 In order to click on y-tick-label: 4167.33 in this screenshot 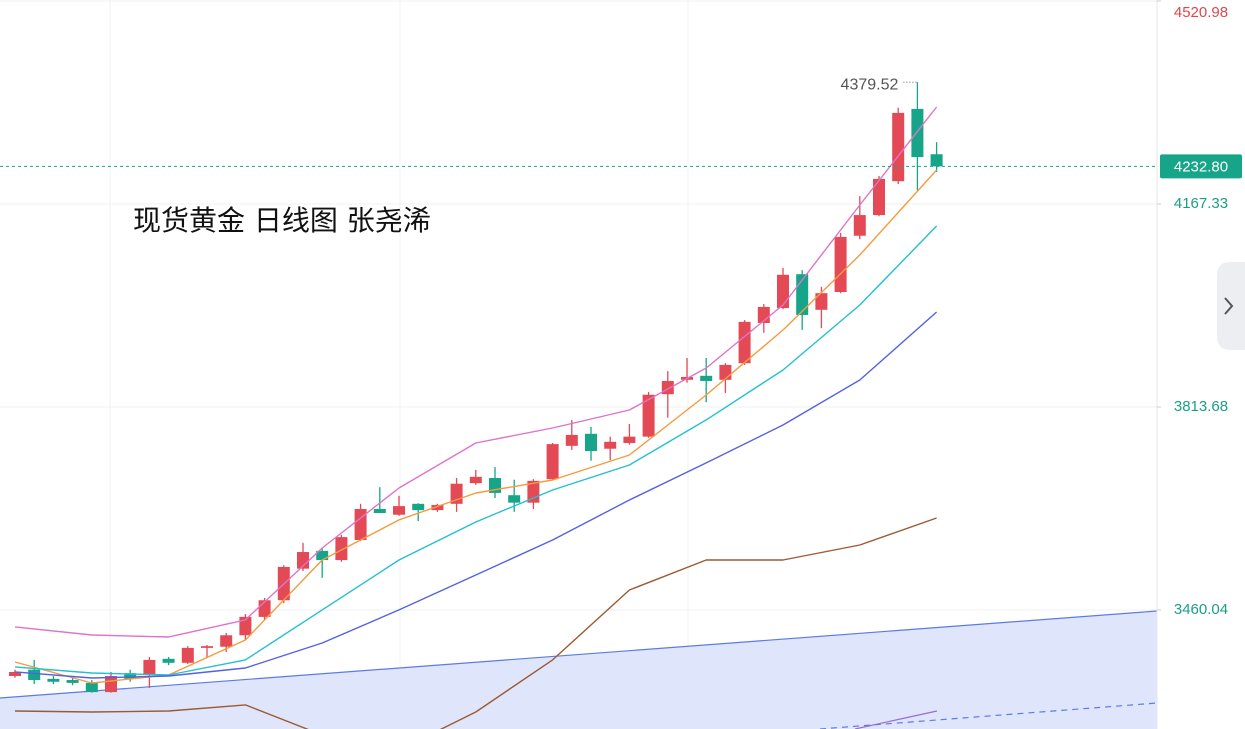, I will do `click(1201, 203)`.